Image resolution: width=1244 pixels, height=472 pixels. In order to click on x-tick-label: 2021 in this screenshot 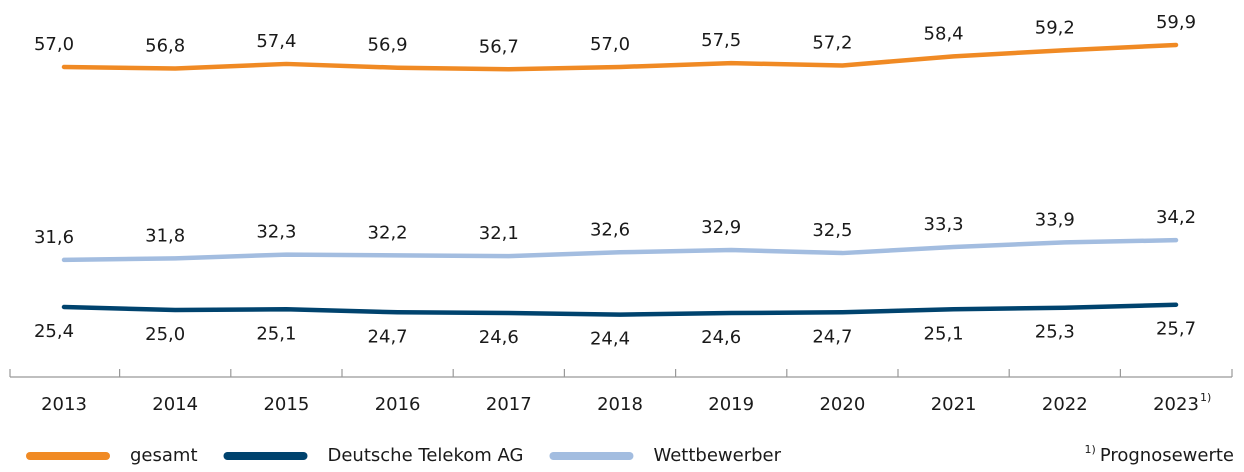, I will do `click(954, 404)`.